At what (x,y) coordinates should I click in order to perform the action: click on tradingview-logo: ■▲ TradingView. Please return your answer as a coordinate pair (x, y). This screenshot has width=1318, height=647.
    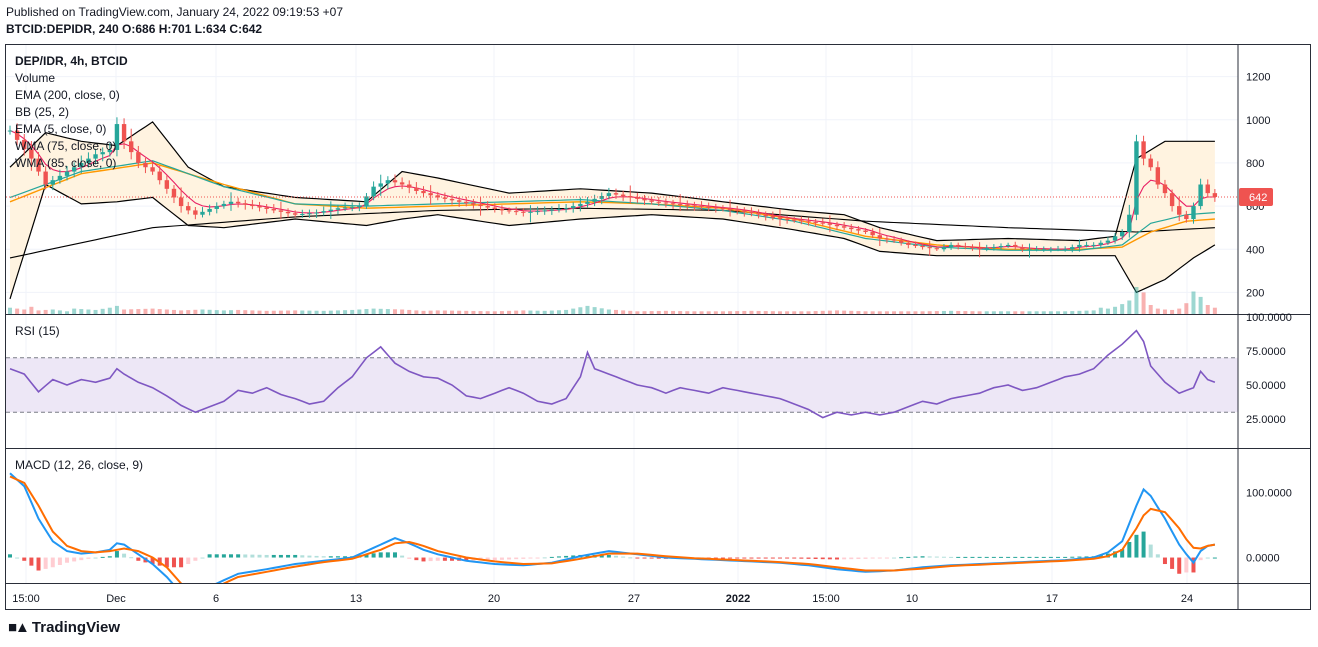
    Looking at the image, I should click on (64, 627).